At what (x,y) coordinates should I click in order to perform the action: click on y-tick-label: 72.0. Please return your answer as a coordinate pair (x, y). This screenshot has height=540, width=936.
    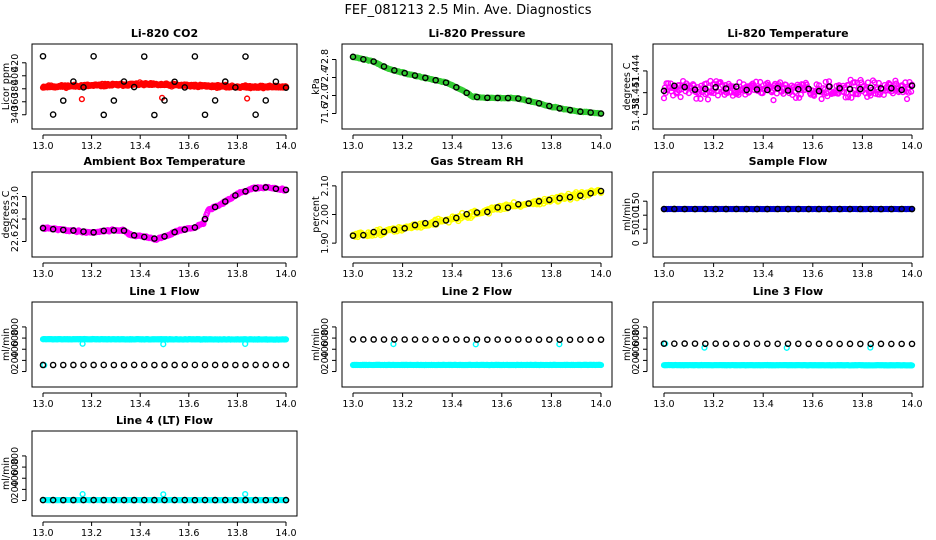
    Looking at the image, I should click on (325, 95).